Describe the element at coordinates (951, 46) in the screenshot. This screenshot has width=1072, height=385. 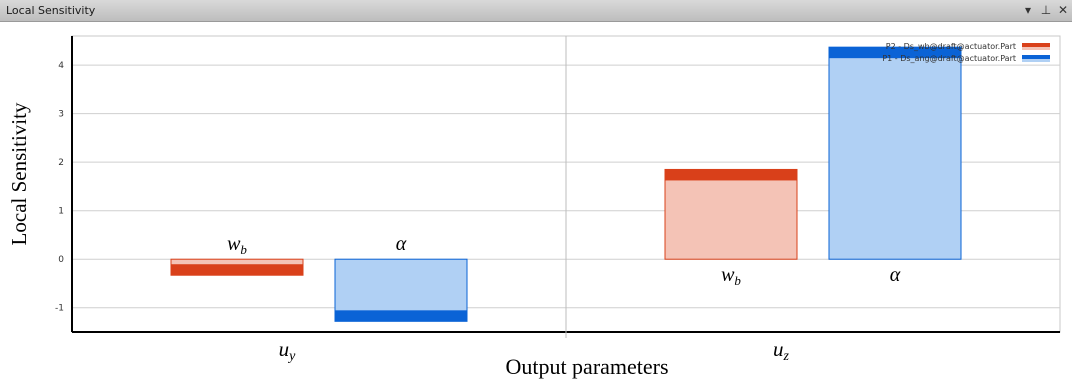
I see `legend-label: P2 - Ds_wb@draft@actuator.Part` at that location.